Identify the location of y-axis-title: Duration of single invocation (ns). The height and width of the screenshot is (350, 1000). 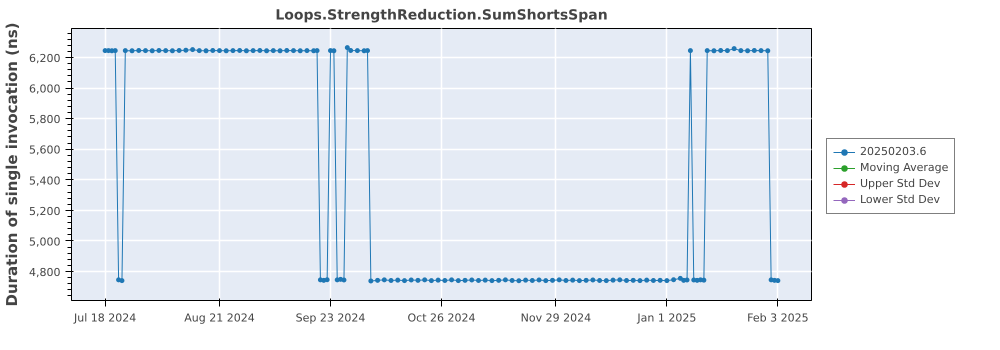
(12, 164).